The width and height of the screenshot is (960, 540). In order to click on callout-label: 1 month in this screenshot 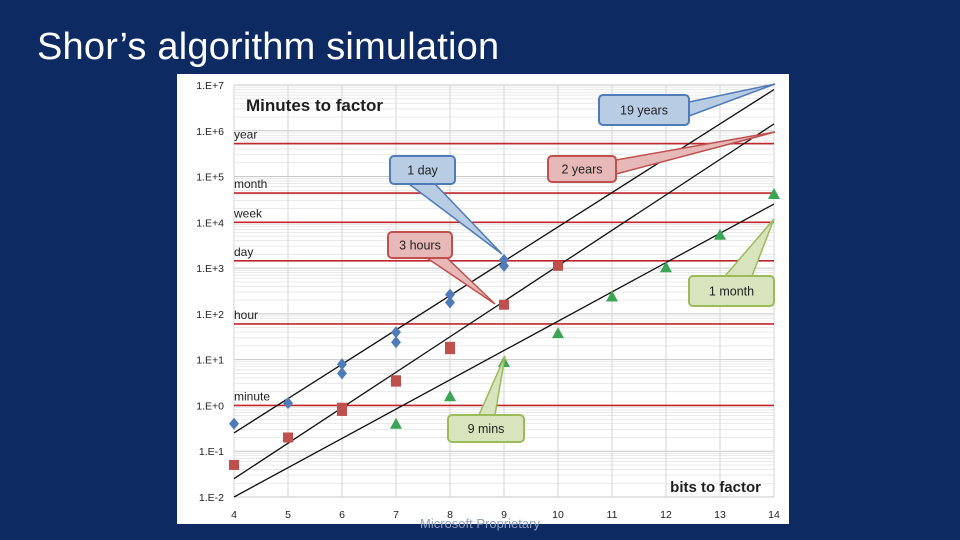, I will do `click(731, 292)`.